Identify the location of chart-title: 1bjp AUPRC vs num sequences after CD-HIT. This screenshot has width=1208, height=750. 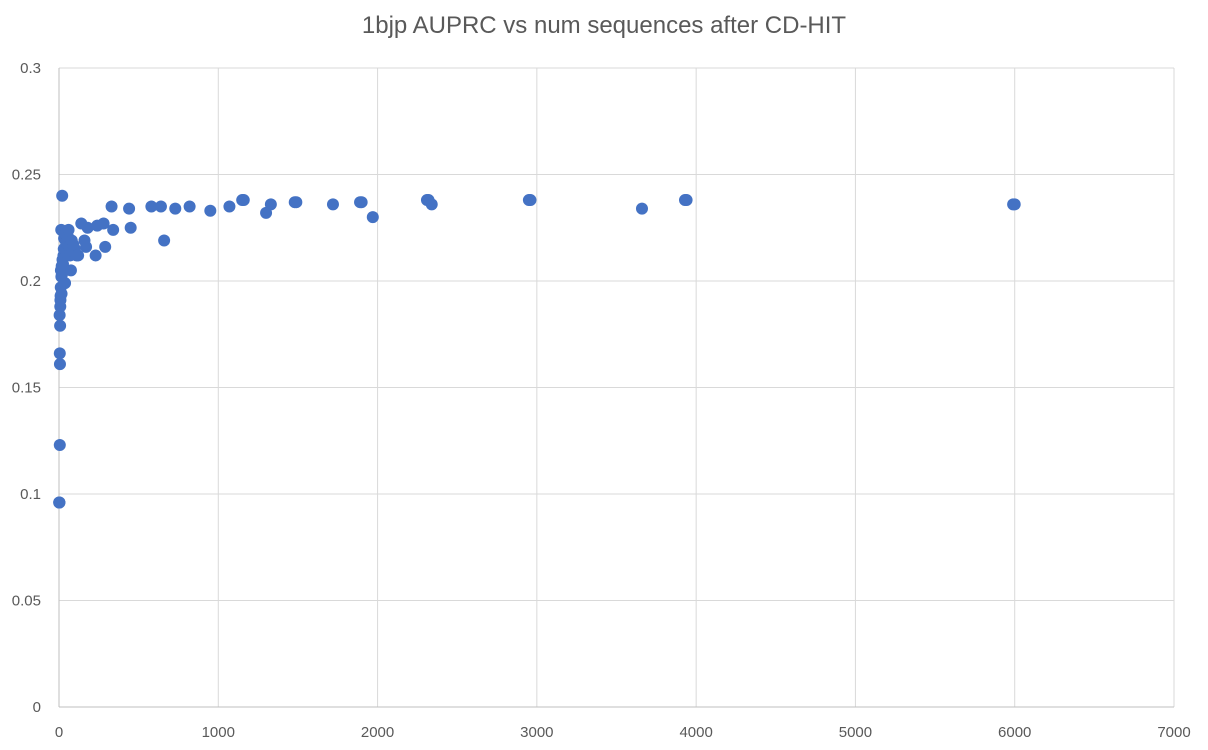
(604, 25).